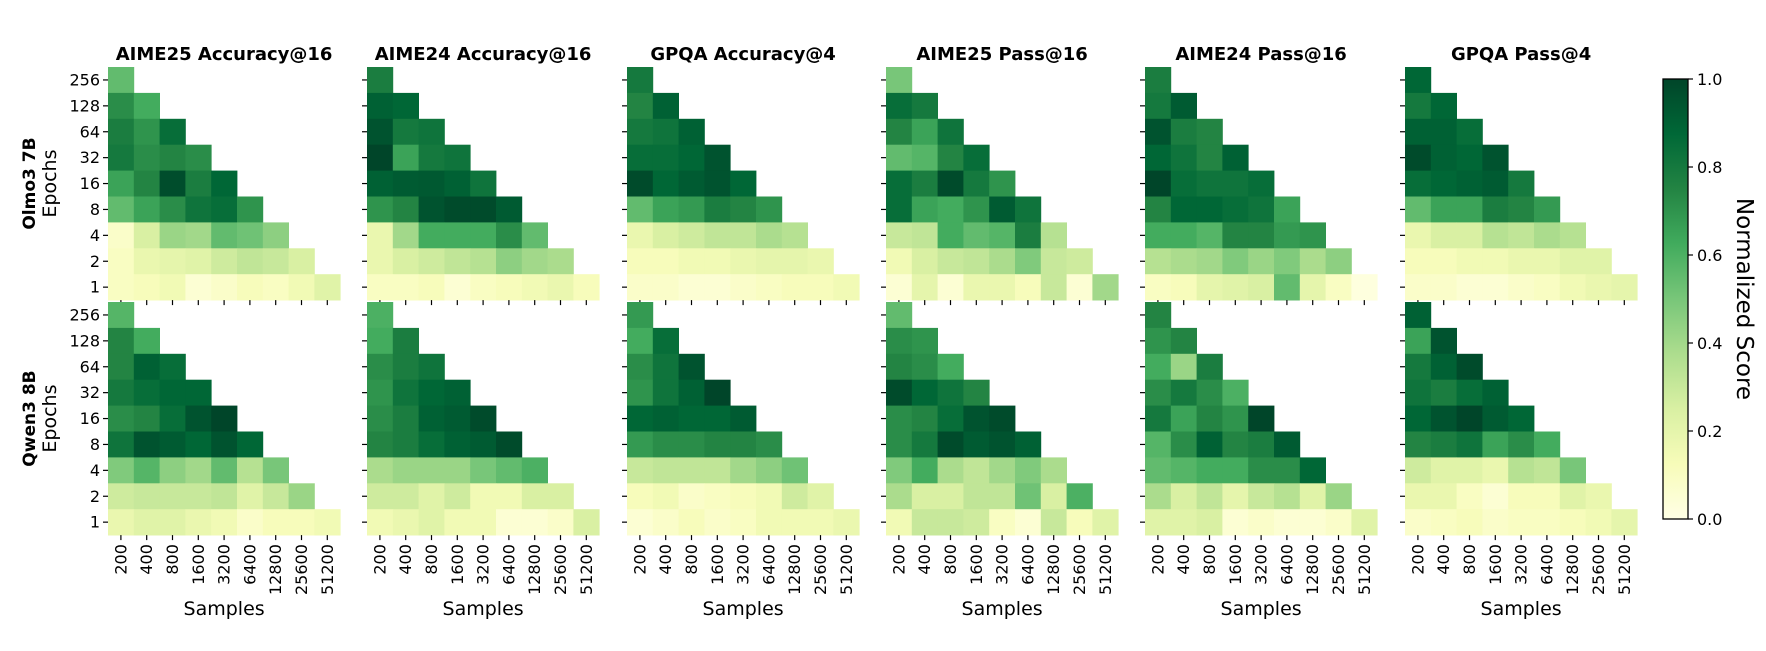 This screenshot has width=1766, height=651. What do you see at coordinates (1261, 564) in the screenshot?
I see `x-tick-label: 3200` at bounding box center [1261, 564].